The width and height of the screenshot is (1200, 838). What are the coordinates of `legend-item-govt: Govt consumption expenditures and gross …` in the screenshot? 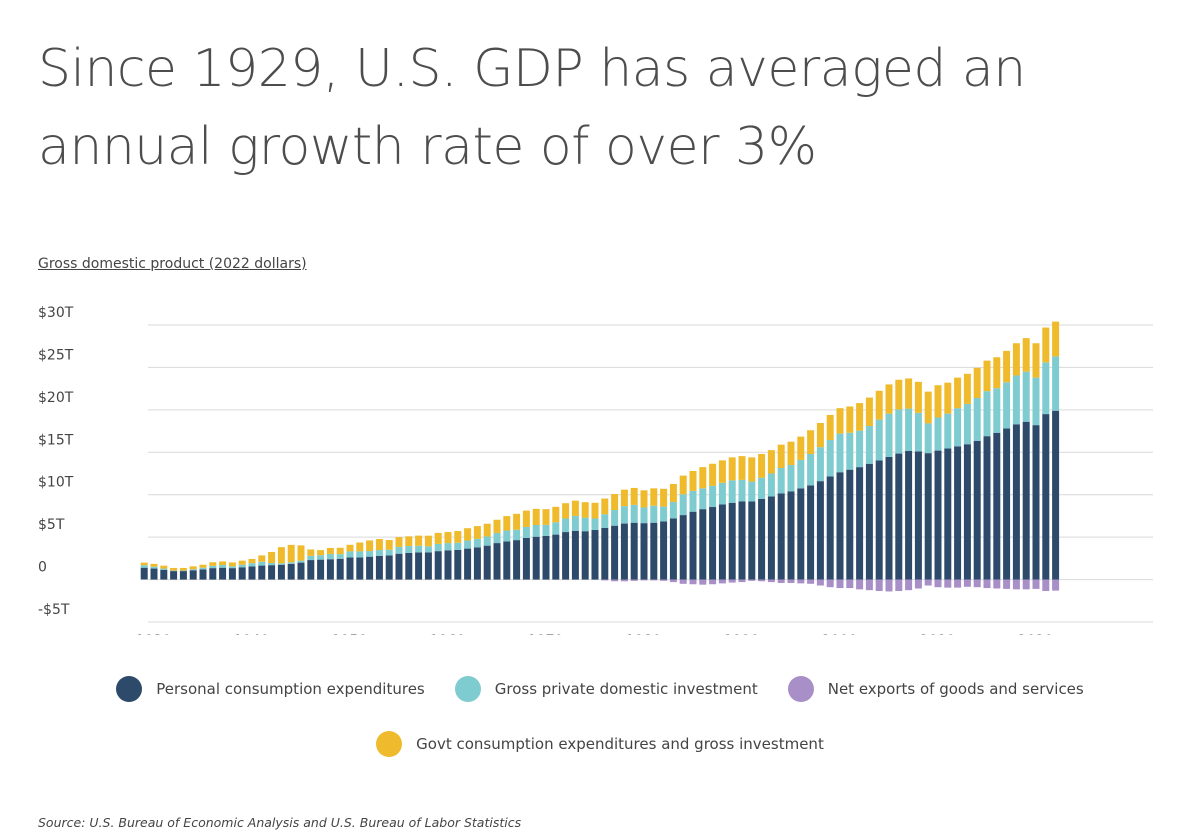 It's located at (600, 744).